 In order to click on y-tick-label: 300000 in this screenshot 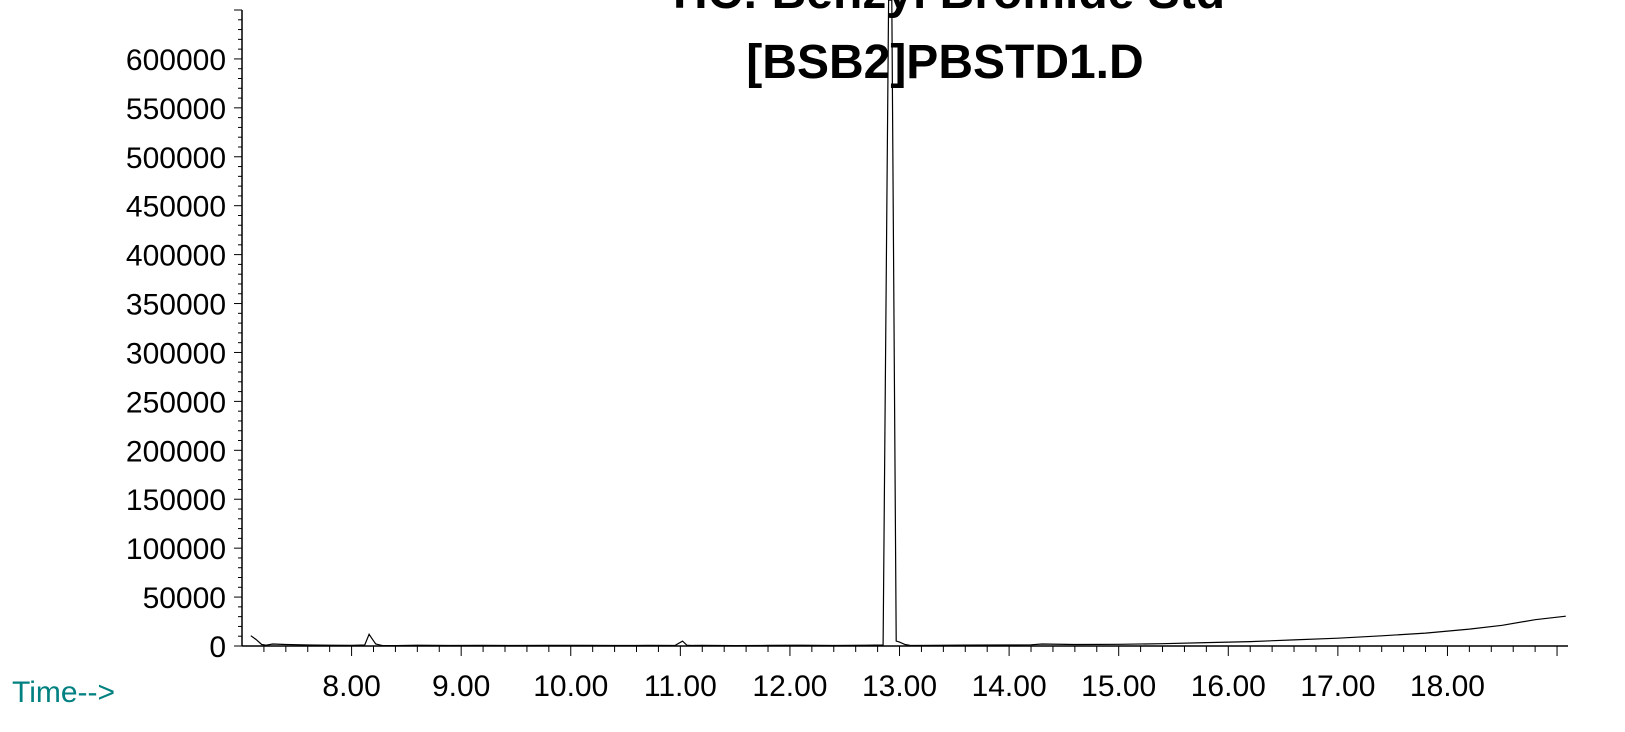, I will do `click(176, 353)`.